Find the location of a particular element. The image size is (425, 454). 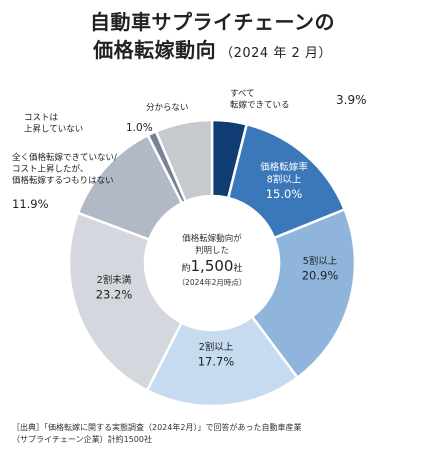

slice-label-6-1: 上昇していない is located at coordinates (53, 130).